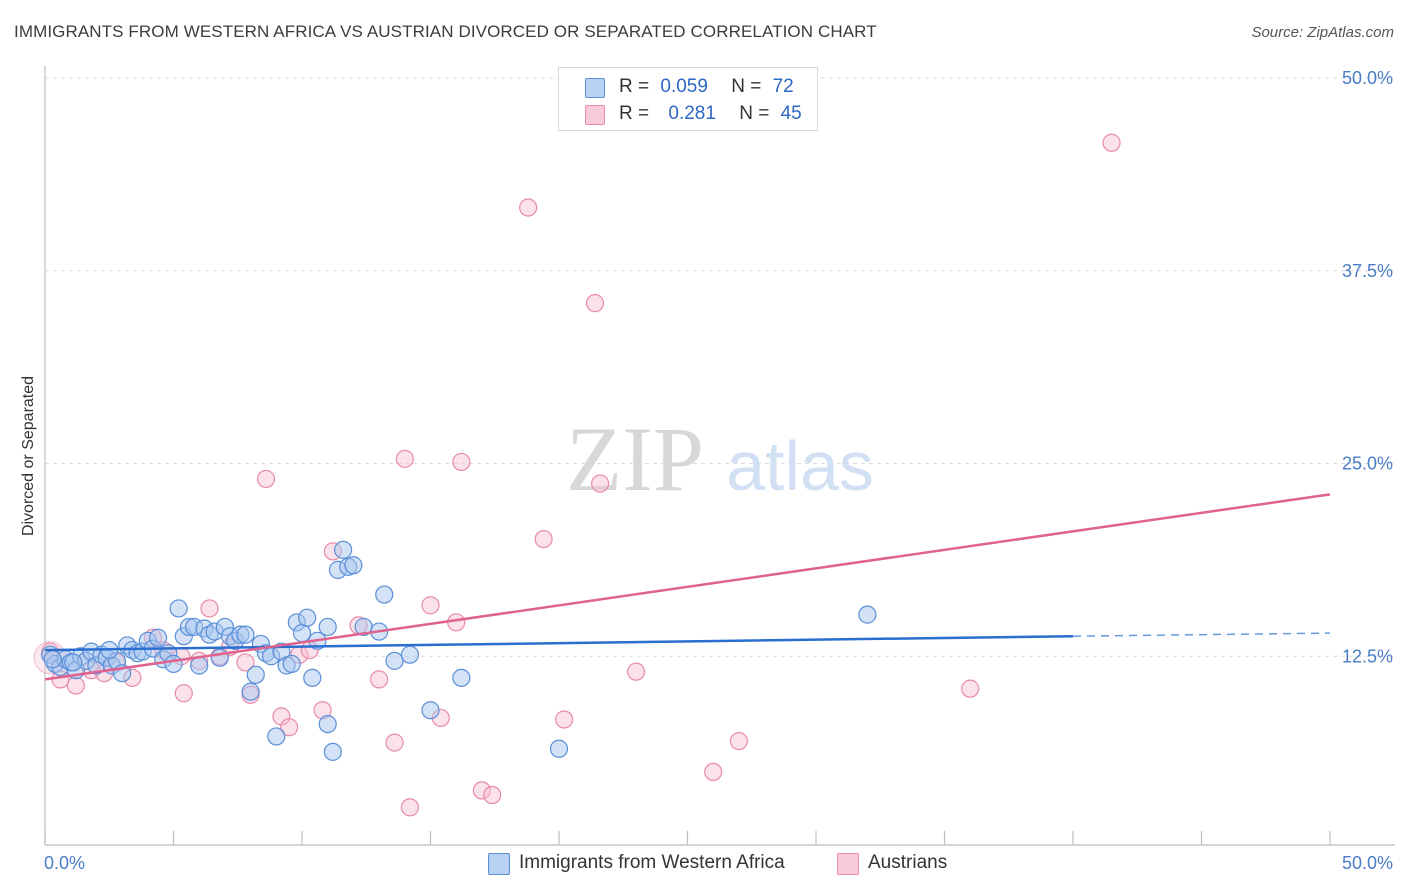 This screenshot has height=892, width=1406. What do you see at coordinates (692, 113) in the screenshot?
I see `legend-r-value: 0.281` at bounding box center [692, 113].